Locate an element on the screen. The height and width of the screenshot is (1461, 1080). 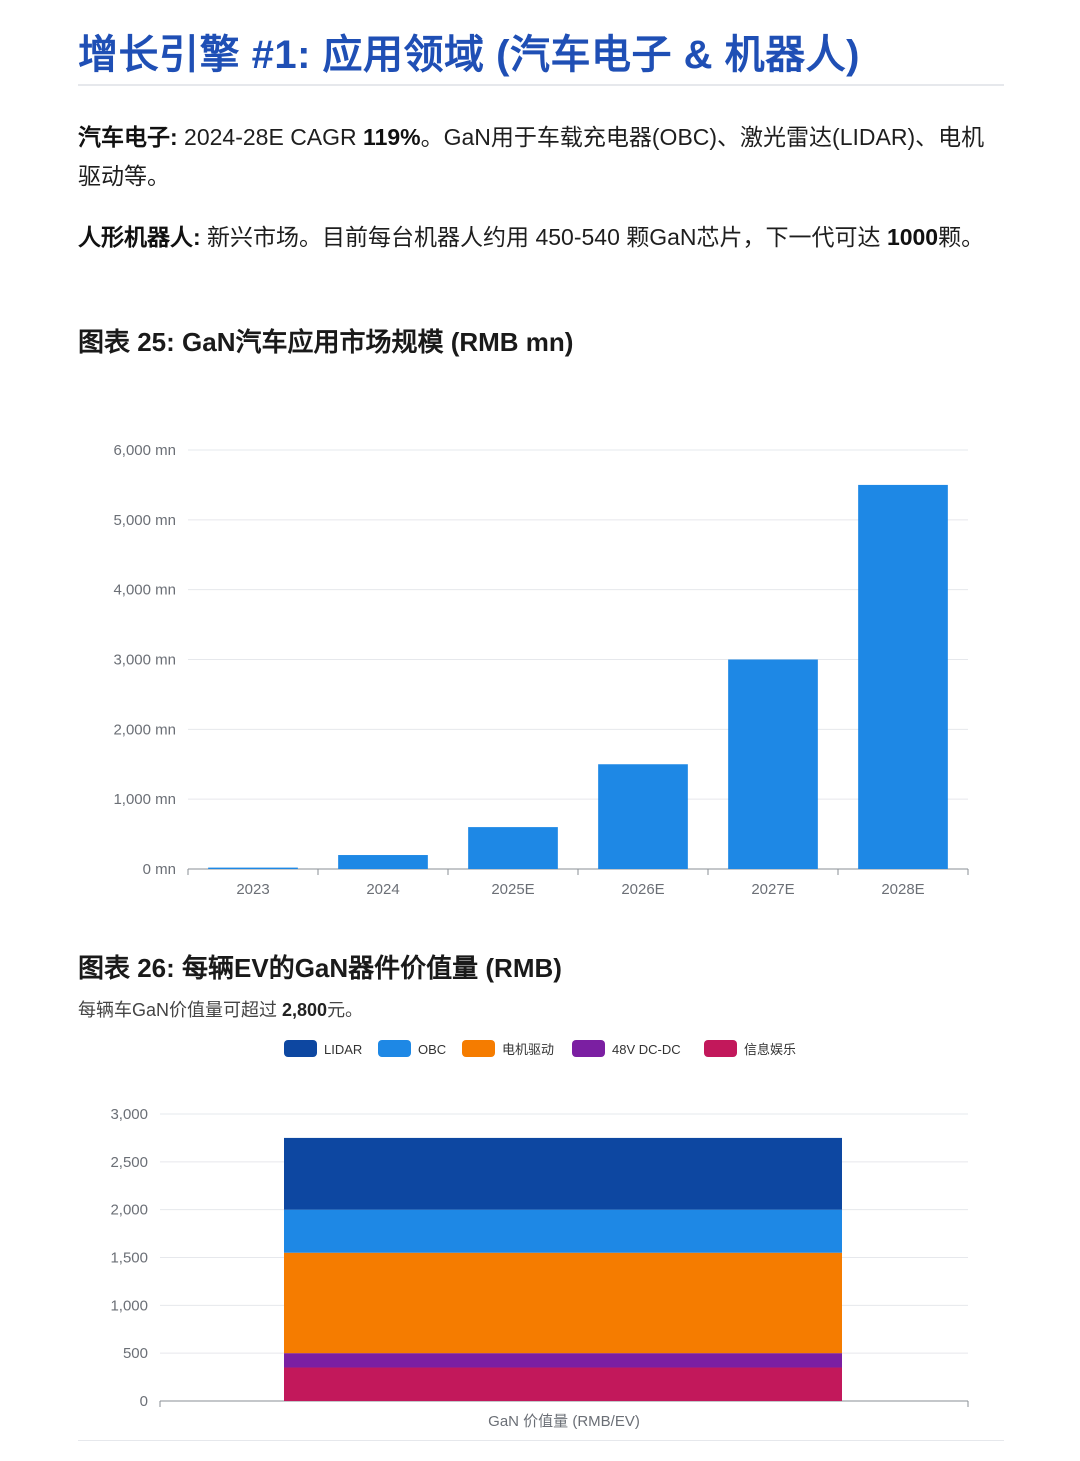
y-tick-label: 500 is located at coordinates (135, 1353).